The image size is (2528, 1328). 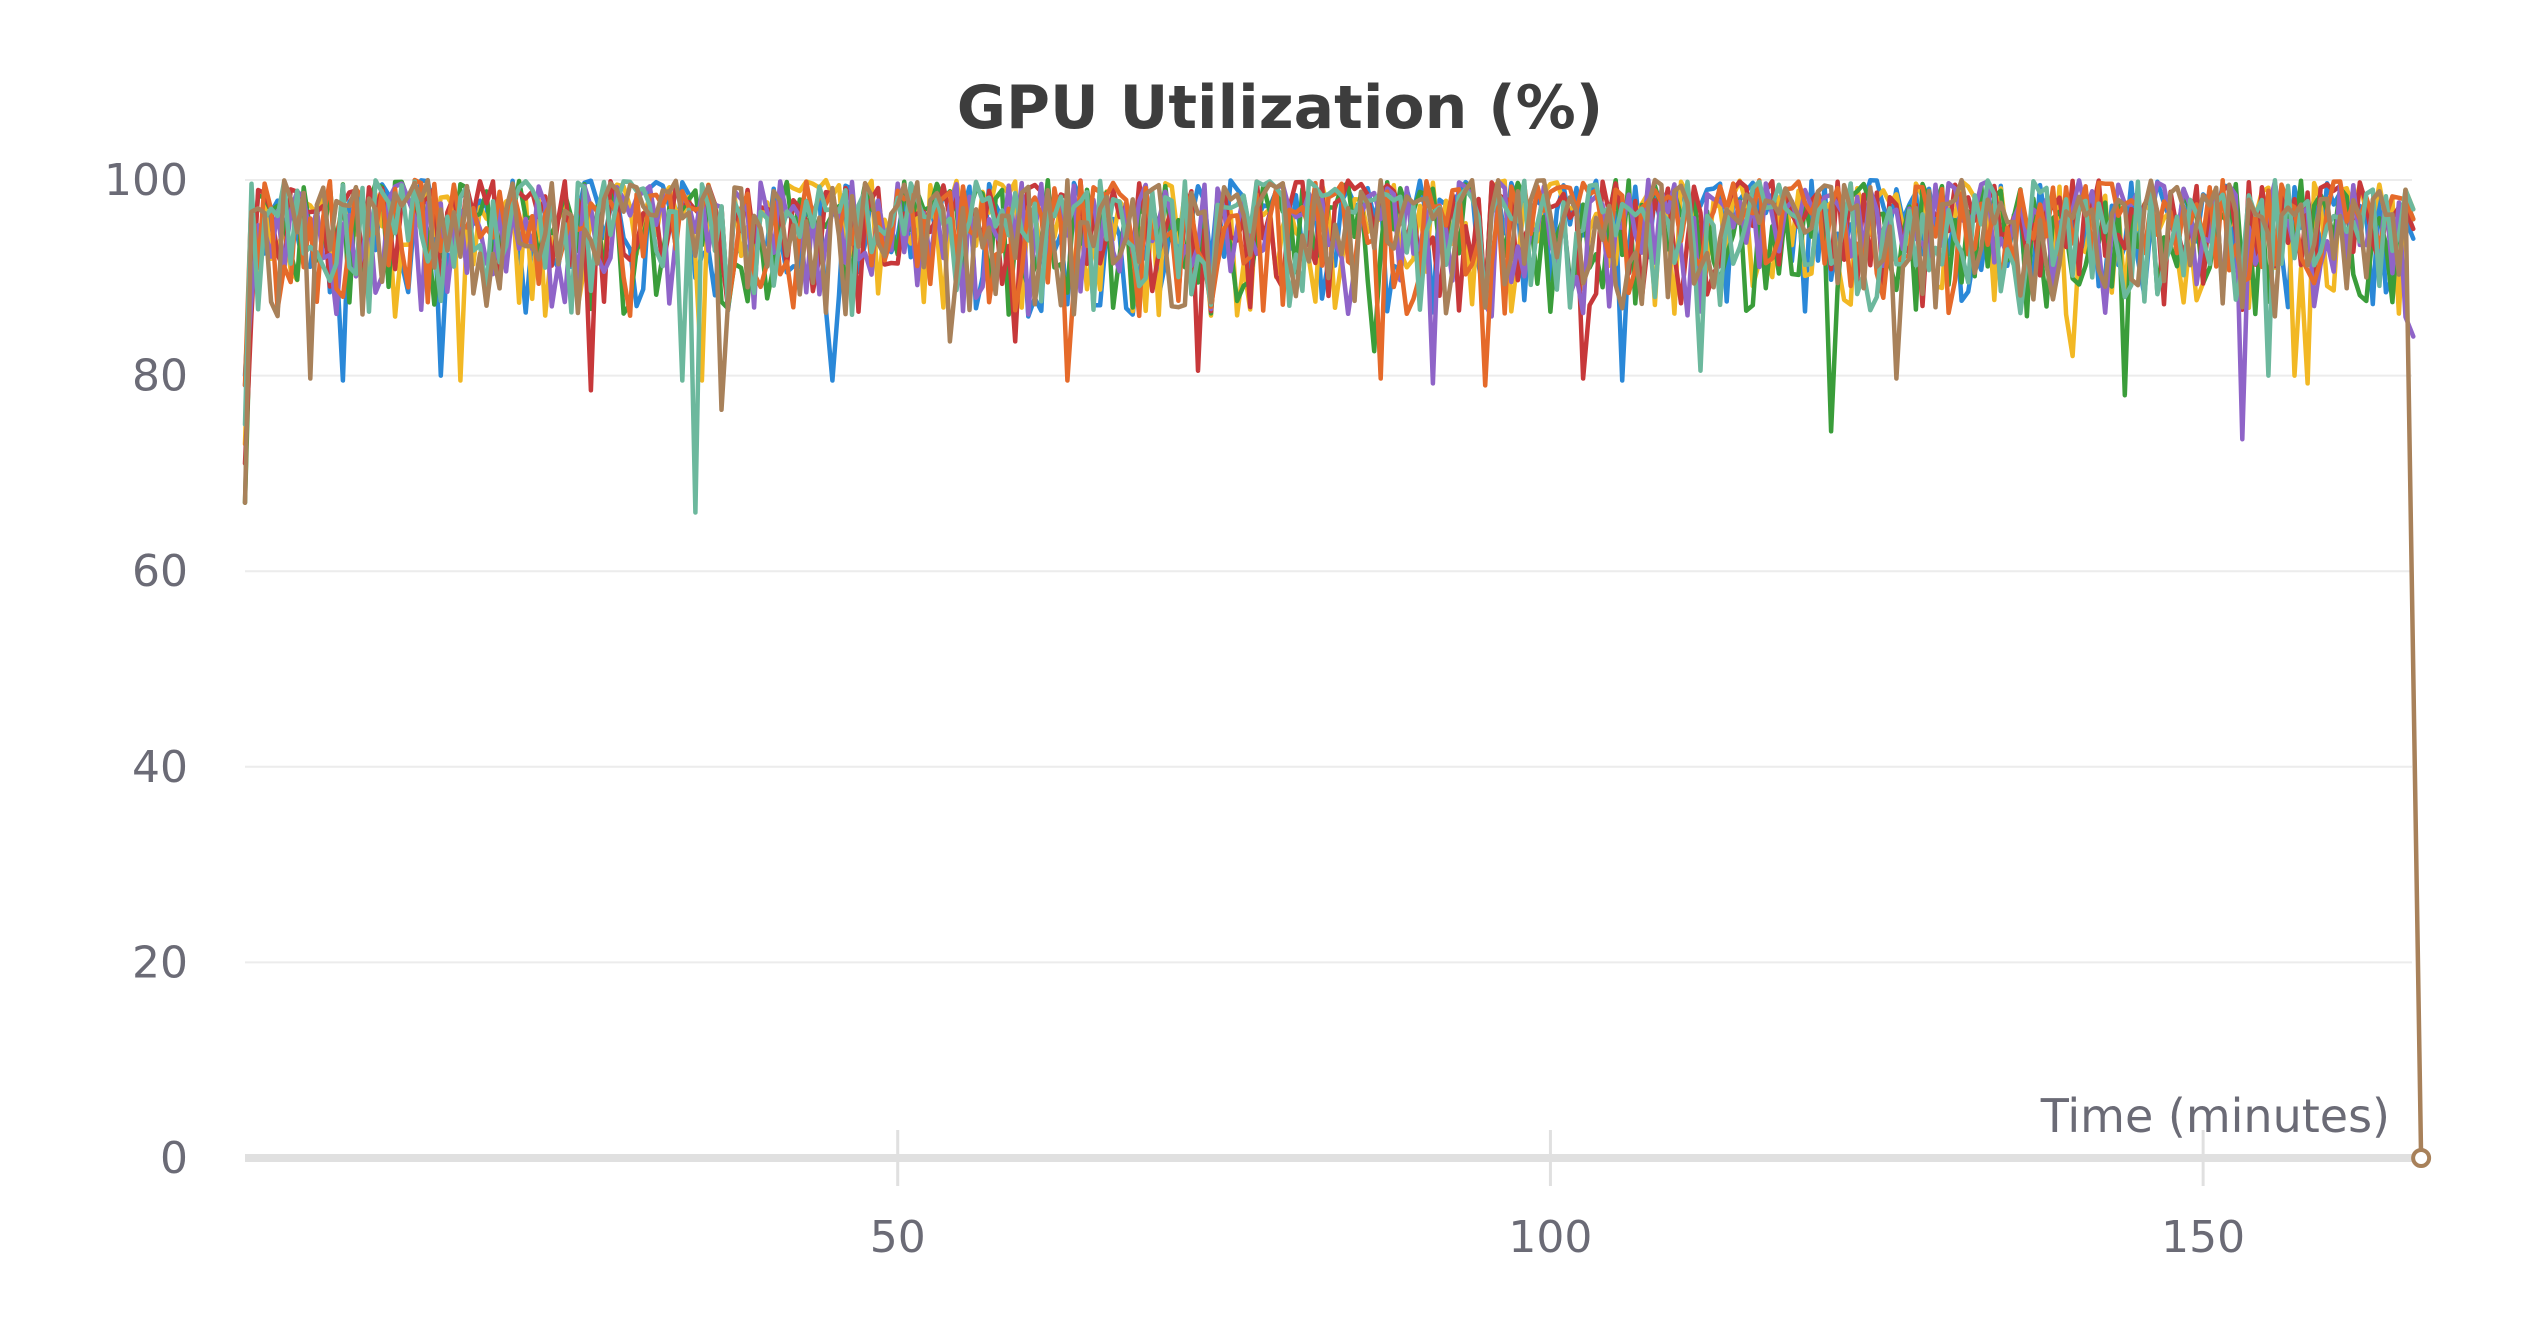 I want to click on chart-title: GPU Utilization (%), so click(x=1280, y=108).